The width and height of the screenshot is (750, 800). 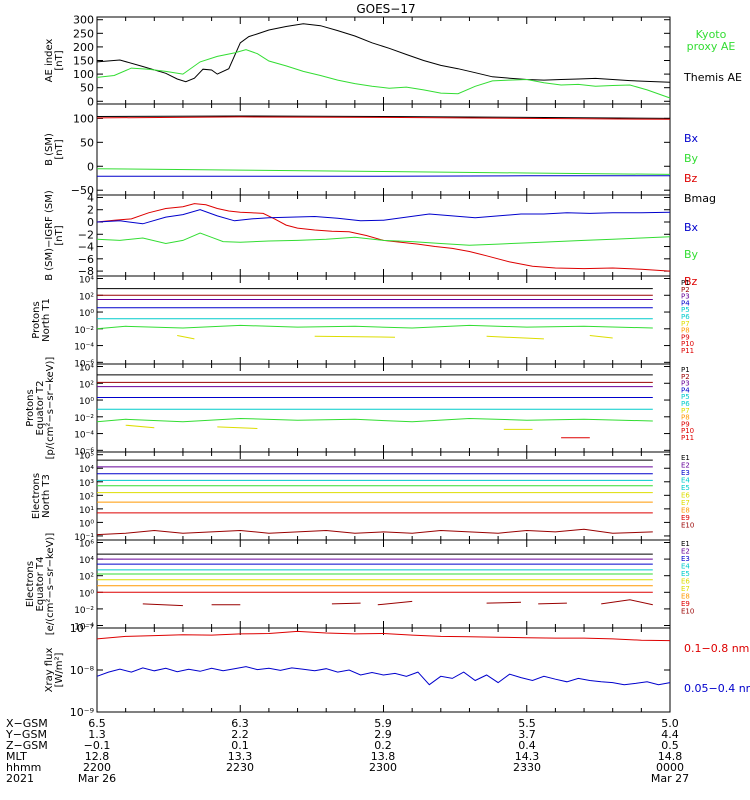 What do you see at coordinates (97, 756) in the screenshot?
I see `ephemeris-value: 12.8` at bounding box center [97, 756].